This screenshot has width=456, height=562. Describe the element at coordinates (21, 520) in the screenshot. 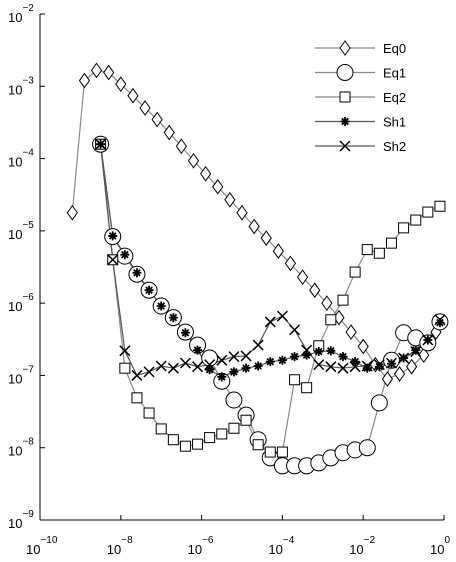

I see `tick-label: 10⁻⁹` at that location.